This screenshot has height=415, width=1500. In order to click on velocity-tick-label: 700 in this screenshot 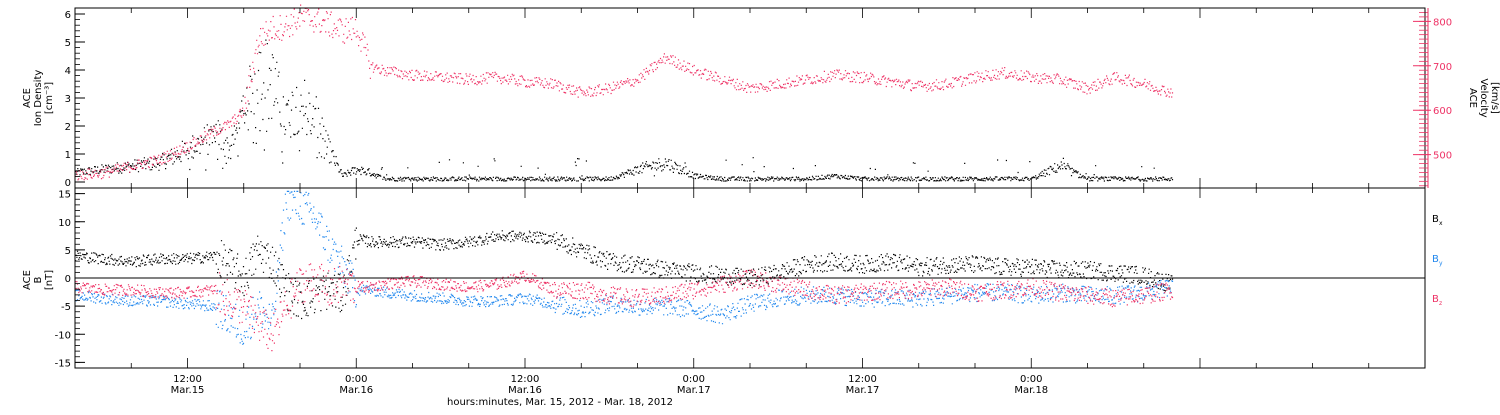, I will do `click(1442, 67)`.